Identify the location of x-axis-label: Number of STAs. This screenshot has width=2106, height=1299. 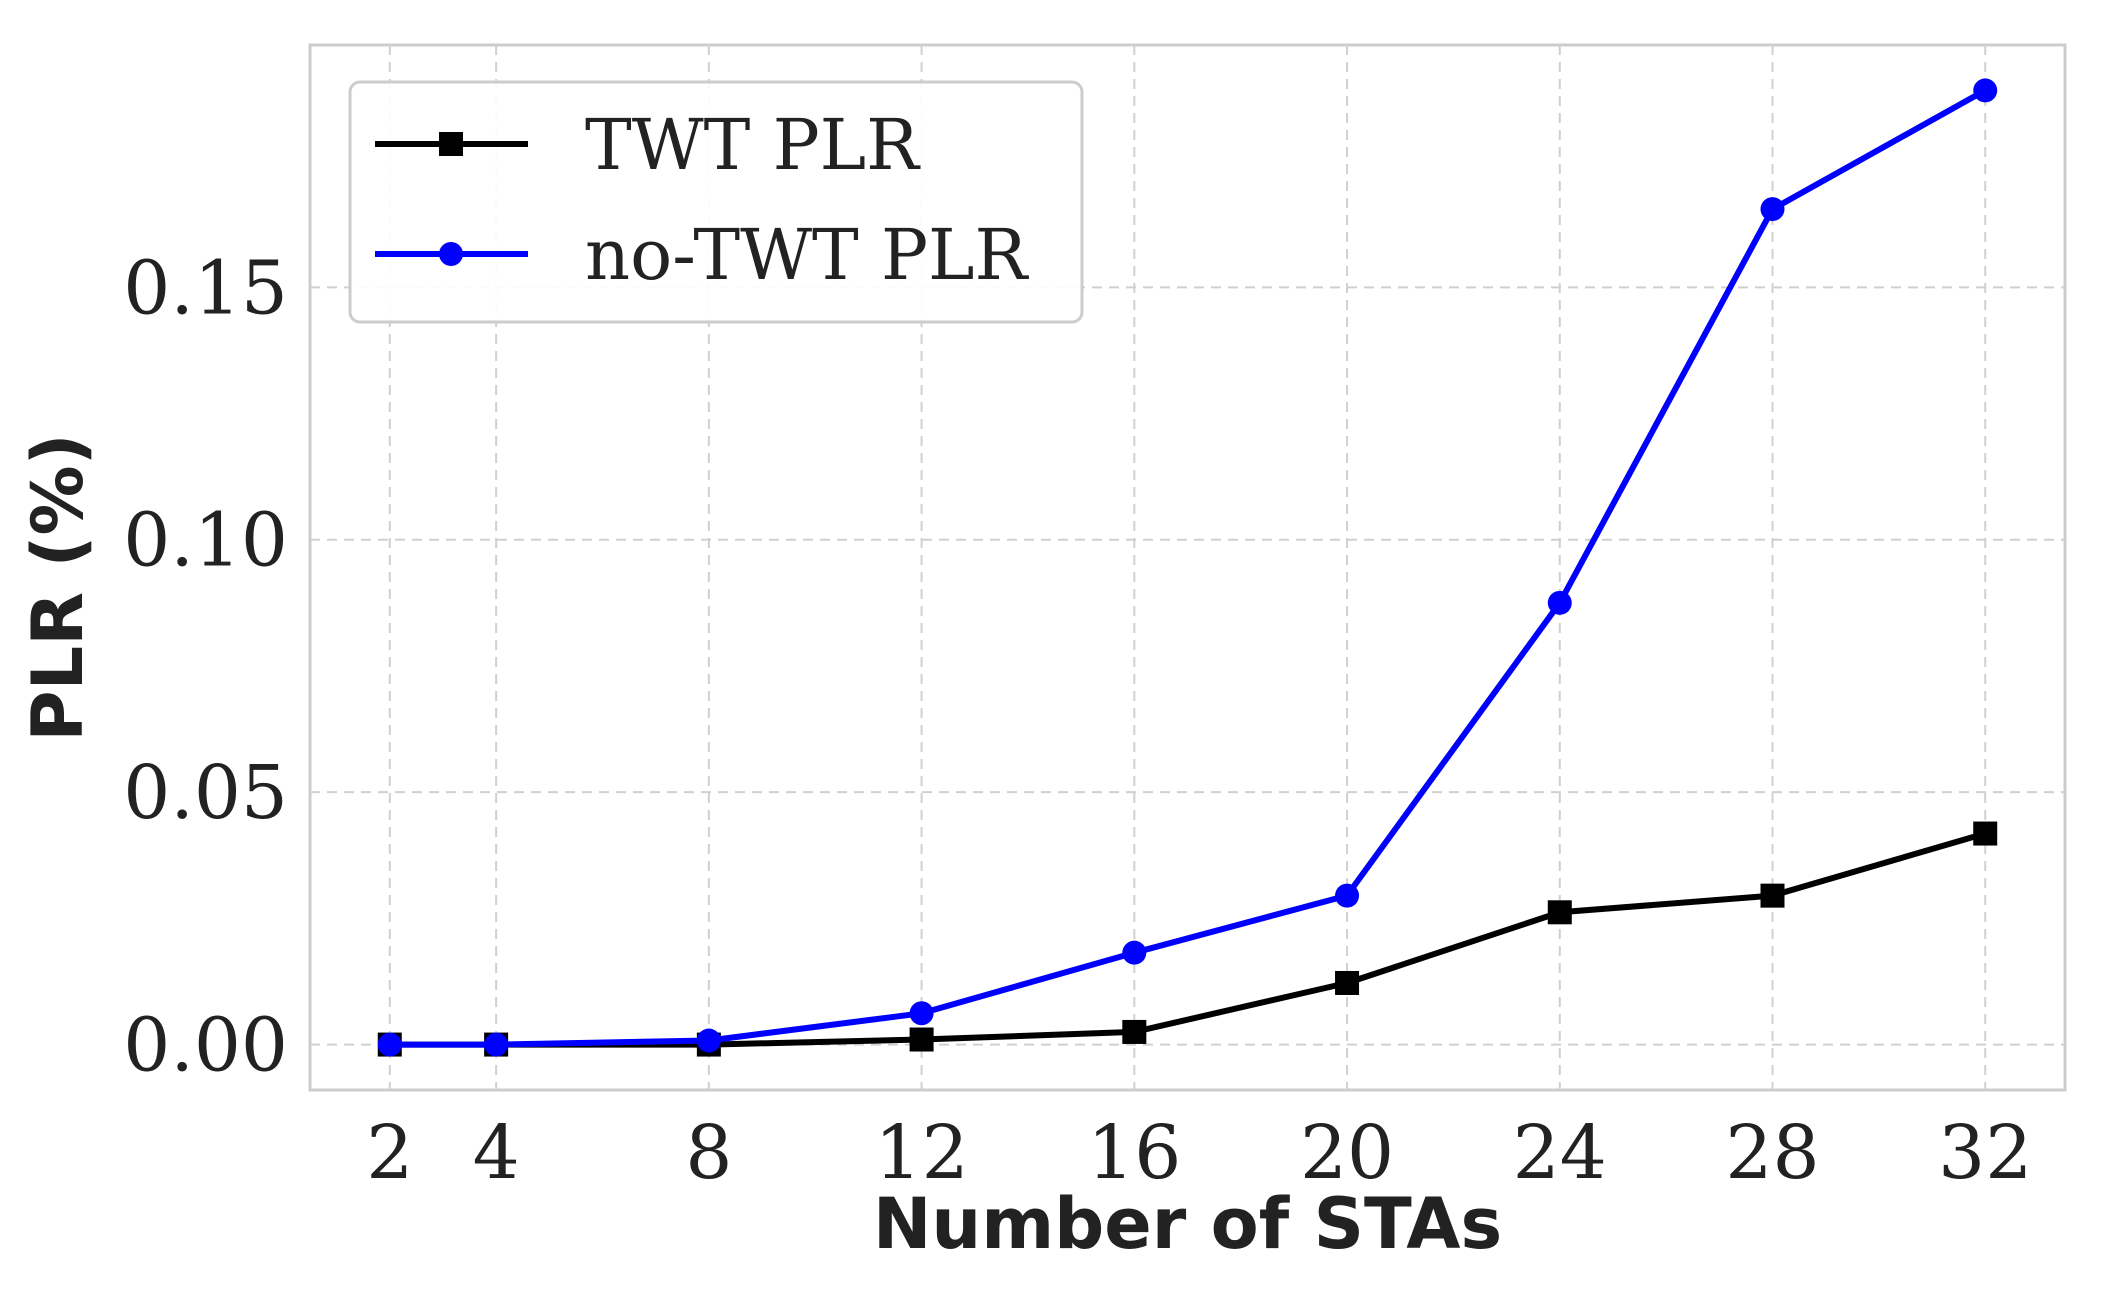
(1187, 1224).